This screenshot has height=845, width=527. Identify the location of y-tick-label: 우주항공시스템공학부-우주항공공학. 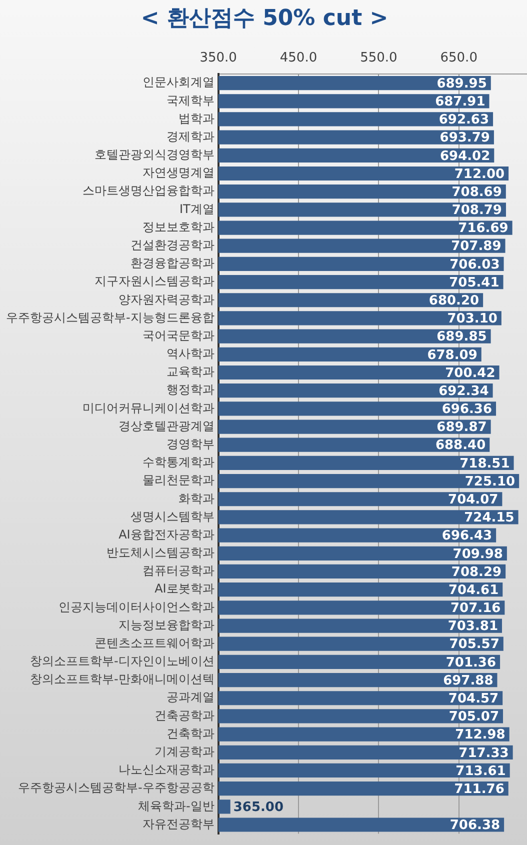
(116, 787).